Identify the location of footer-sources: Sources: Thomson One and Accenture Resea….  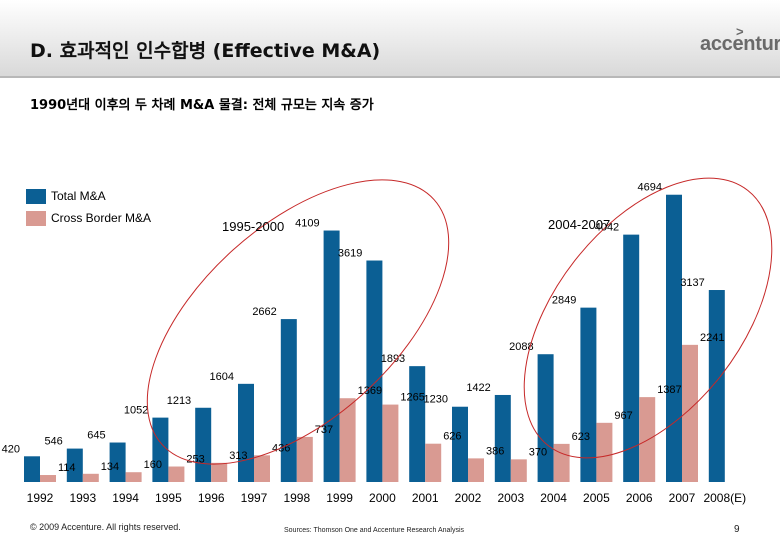
(374, 530).